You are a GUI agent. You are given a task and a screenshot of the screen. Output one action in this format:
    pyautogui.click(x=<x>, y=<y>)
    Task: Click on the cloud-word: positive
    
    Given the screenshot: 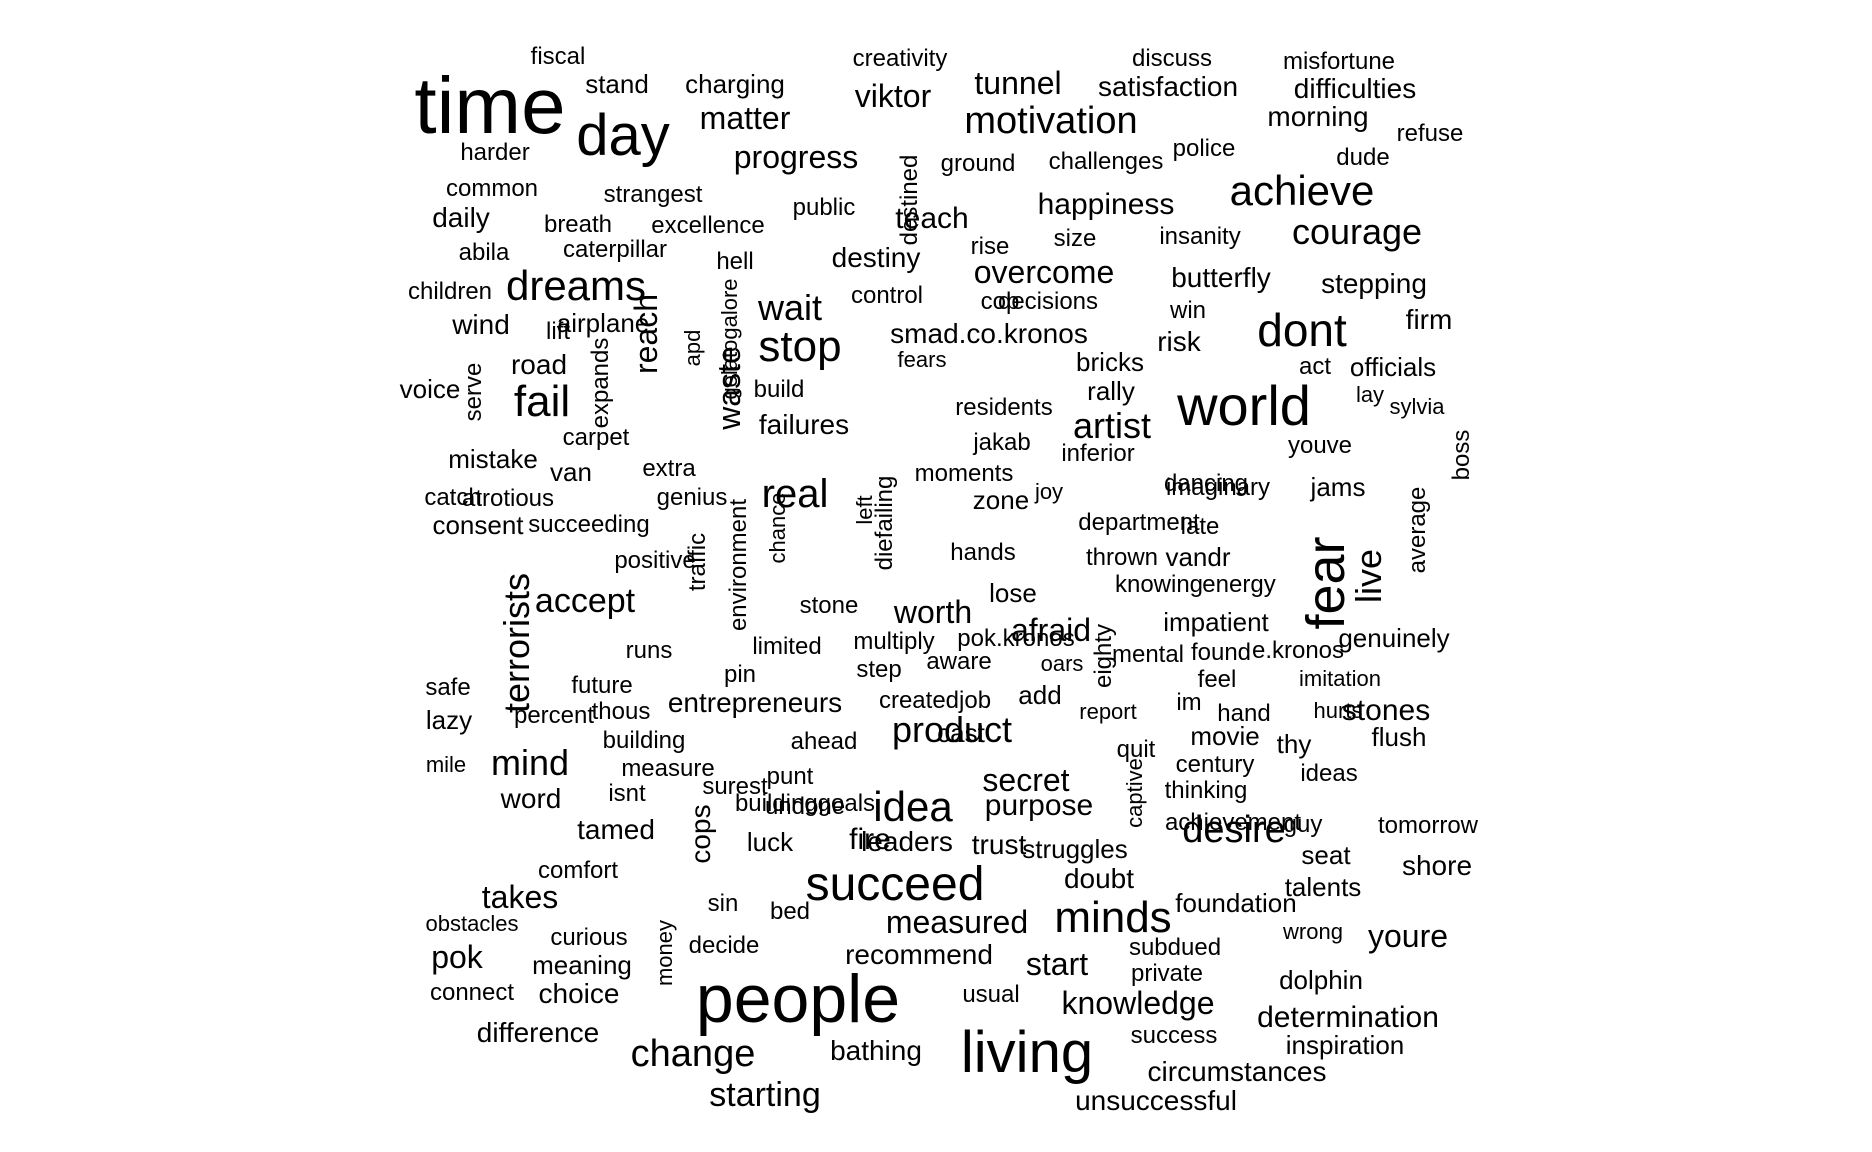 What is the action you would take?
    pyautogui.click(x=655, y=560)
    